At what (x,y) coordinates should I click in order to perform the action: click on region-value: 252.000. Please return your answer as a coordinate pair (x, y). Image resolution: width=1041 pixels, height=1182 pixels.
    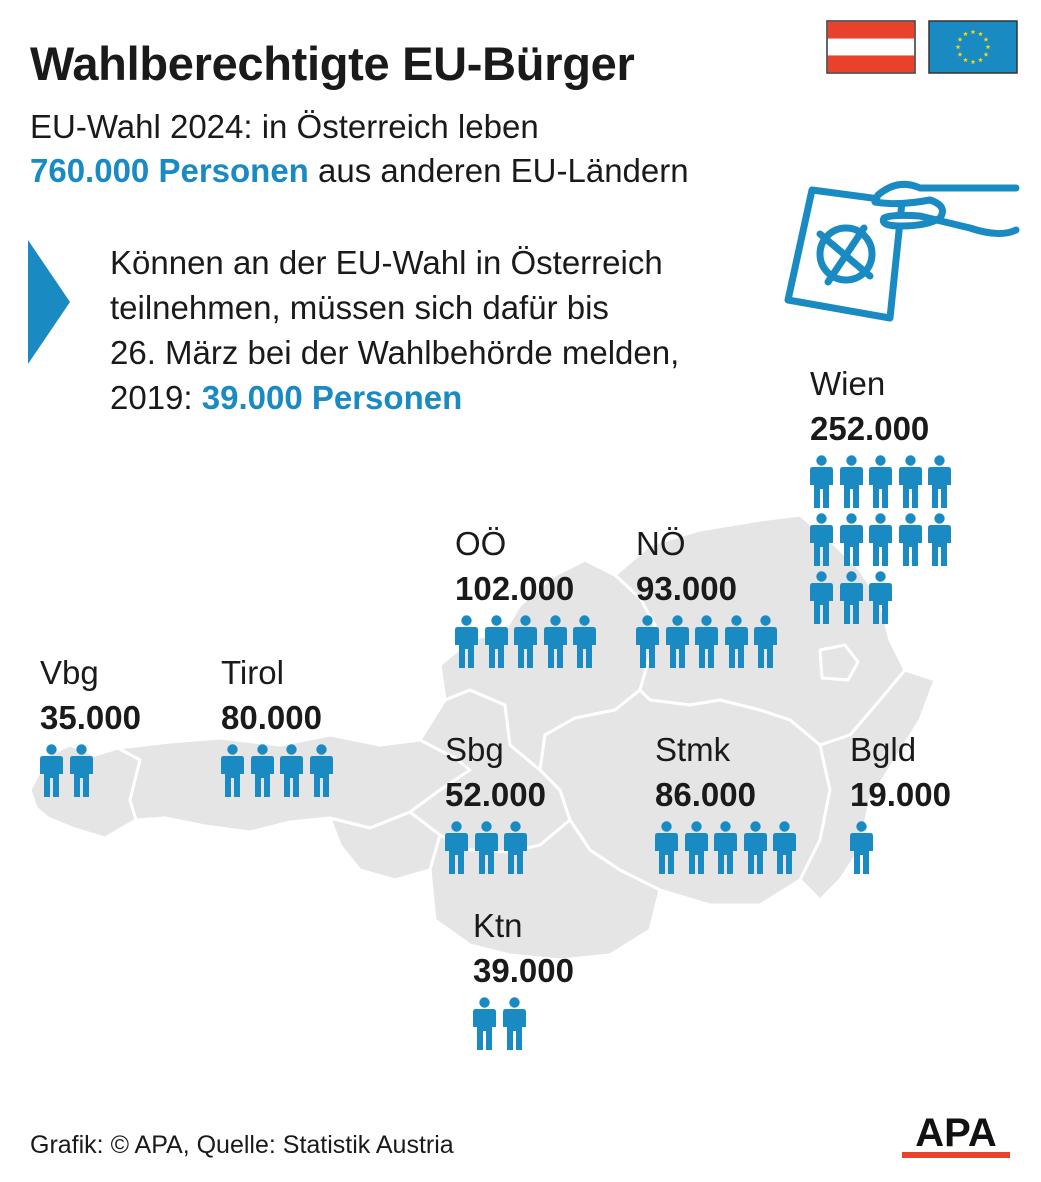
    Looking at the image, I should click on (870, 428).